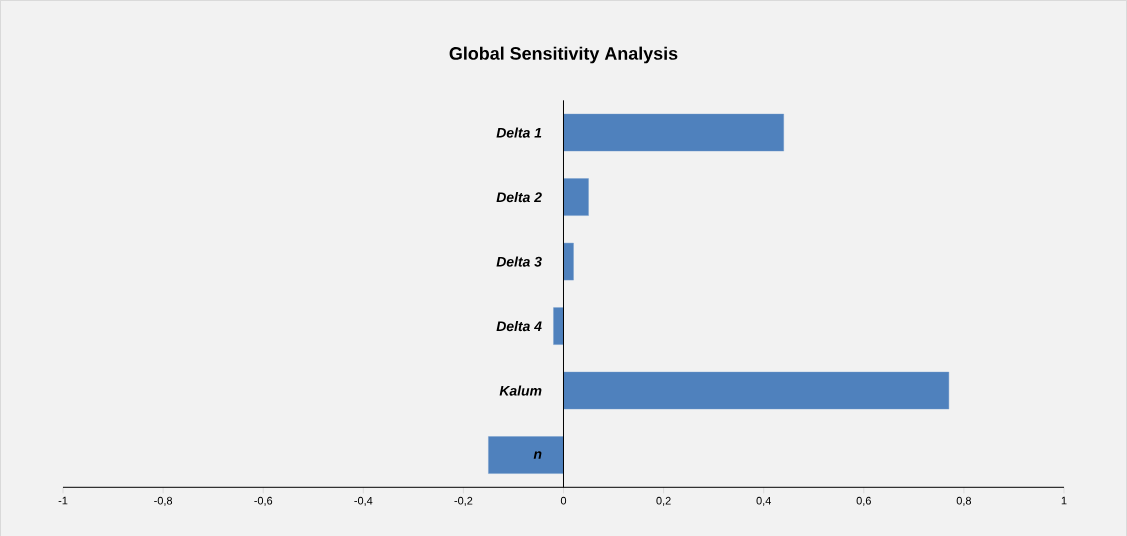 This screenshot has width=1127, height=536. I want to click on y-tick-label: Delta 3, so click(519, 261).